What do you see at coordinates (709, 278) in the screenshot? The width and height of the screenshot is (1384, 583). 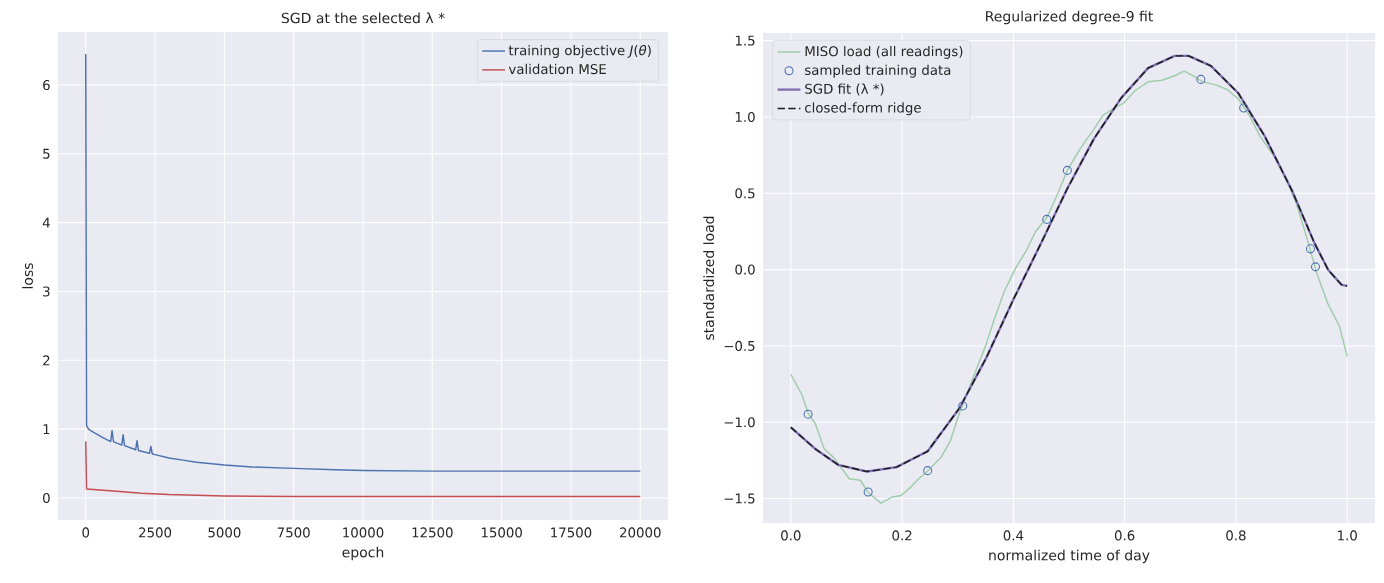 I see `y-axis-title: standardized load` at bounding box center [709, 278].